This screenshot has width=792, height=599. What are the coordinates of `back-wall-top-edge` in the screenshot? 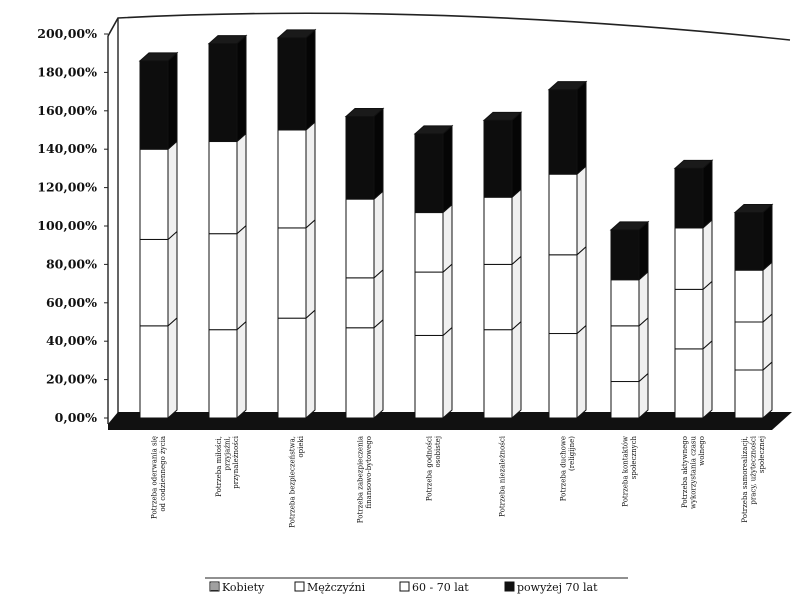 It's located at (449, 26).